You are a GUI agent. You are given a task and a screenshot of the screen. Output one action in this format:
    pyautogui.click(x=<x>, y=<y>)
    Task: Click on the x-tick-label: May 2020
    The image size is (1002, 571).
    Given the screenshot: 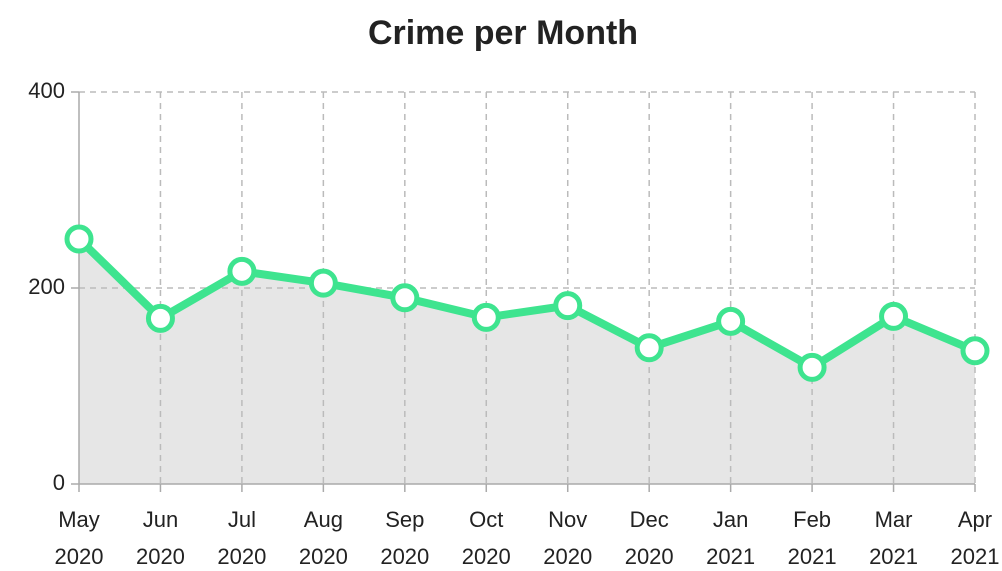 What is the action you would take?
    pyautogui.click(x=79, y=538)
    